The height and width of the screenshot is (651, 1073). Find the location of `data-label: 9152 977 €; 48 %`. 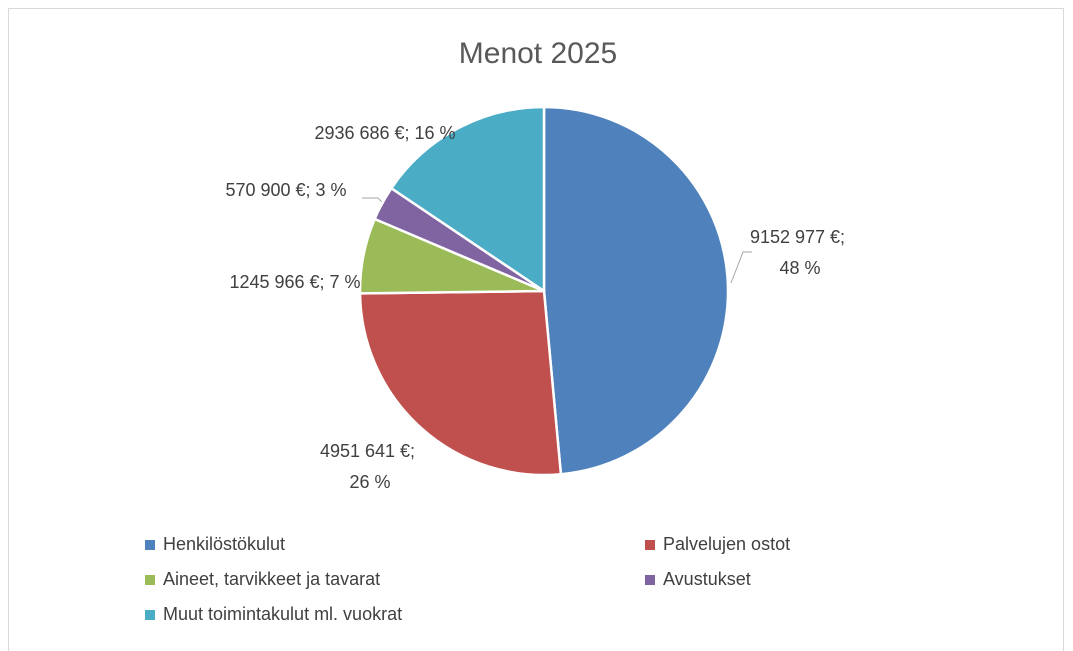

data-label: 9152 977 €; 48 % is located at coordinates (800, 252).